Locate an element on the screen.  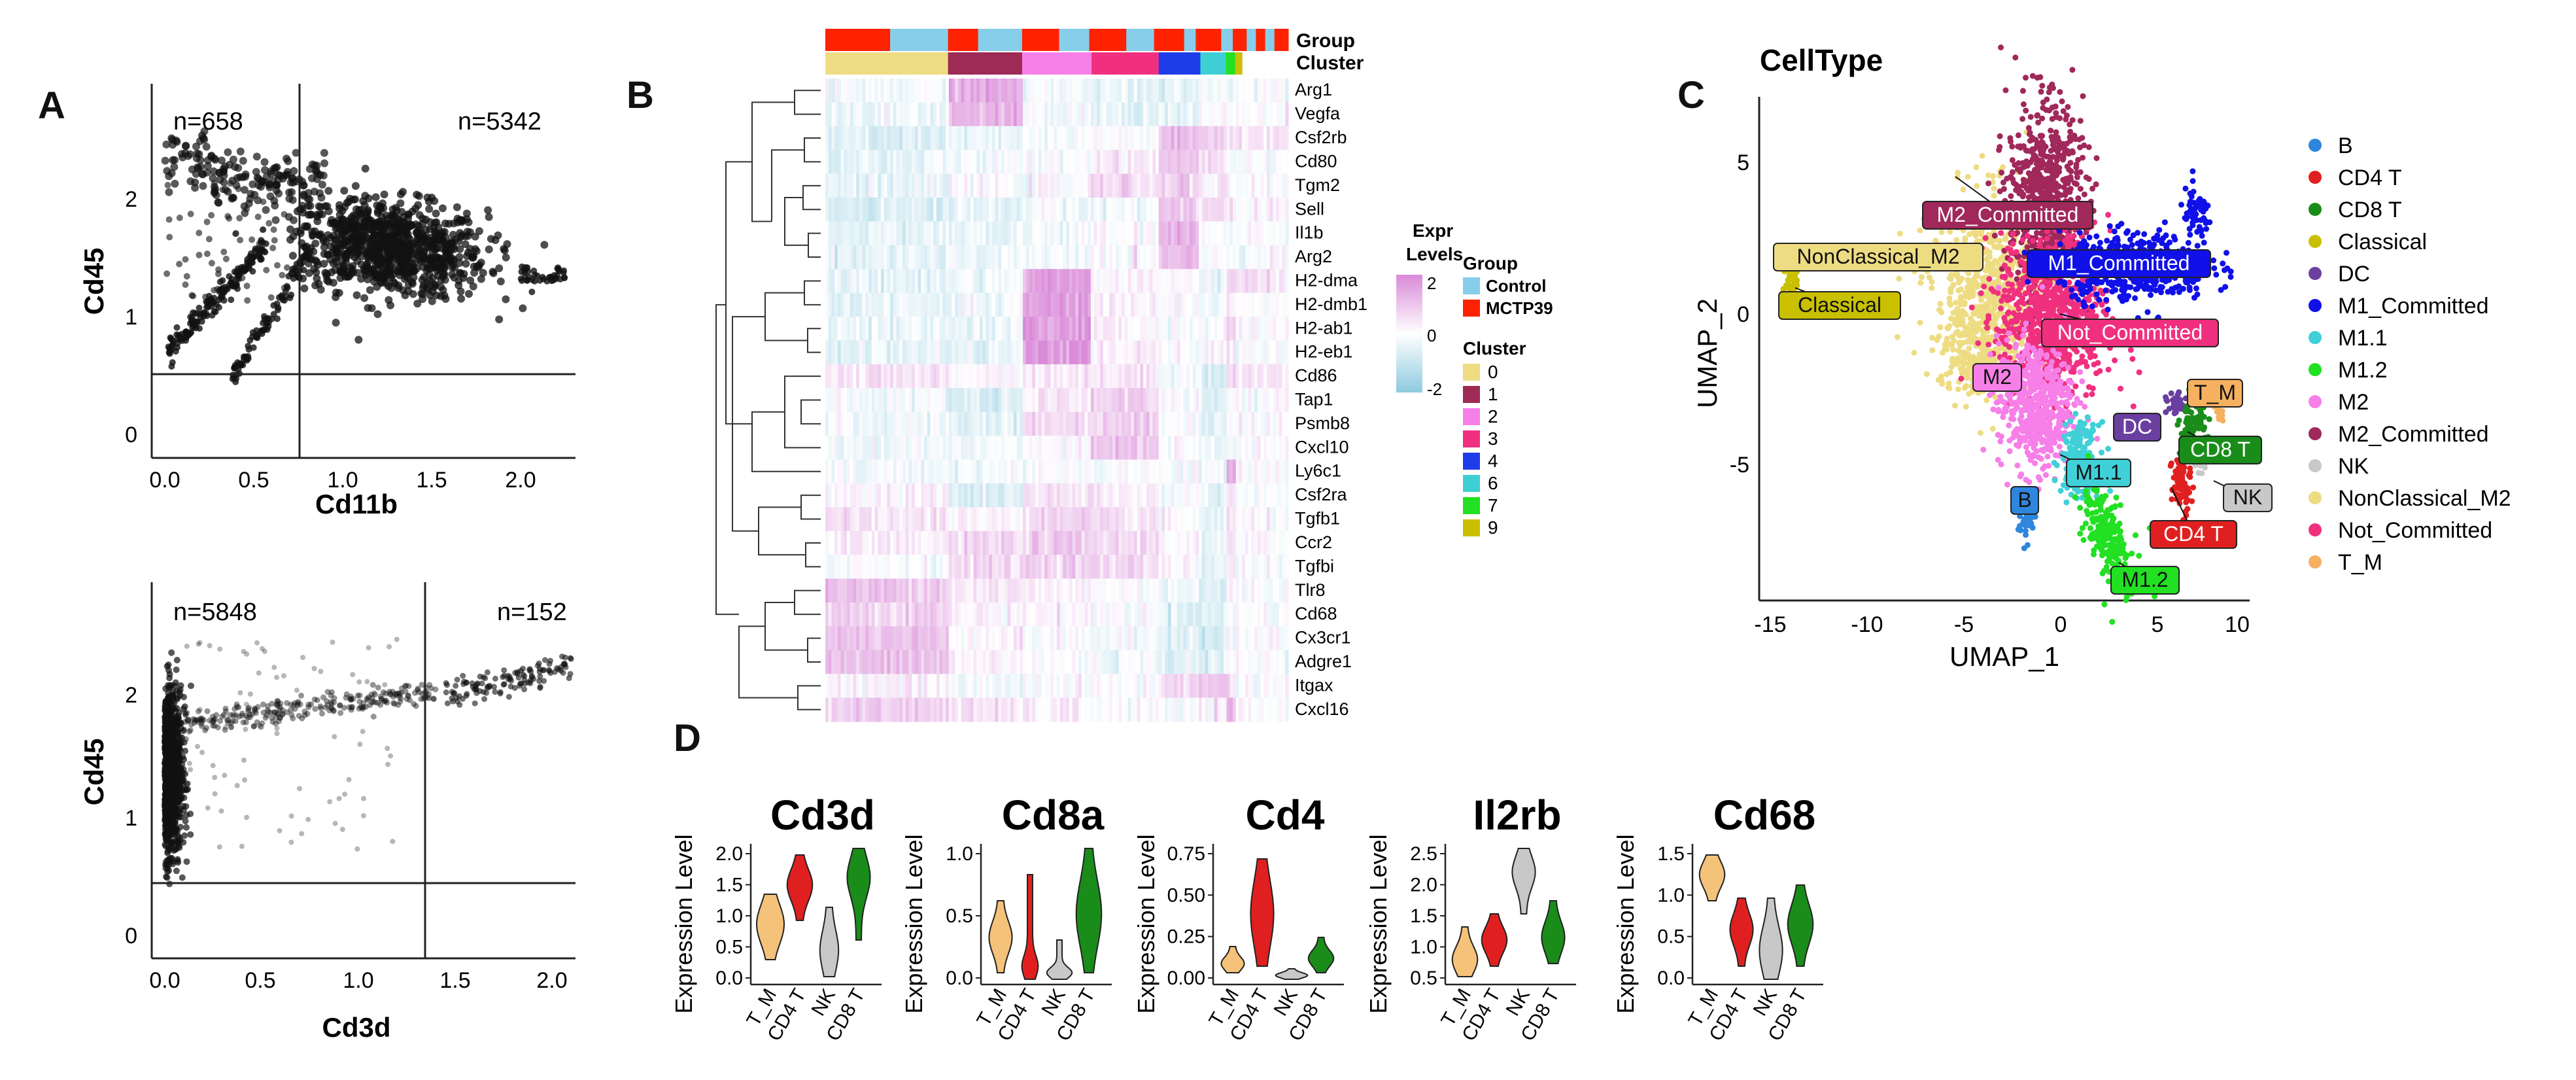
count-label-left: n=5848 is located at coordinates (215, 612).